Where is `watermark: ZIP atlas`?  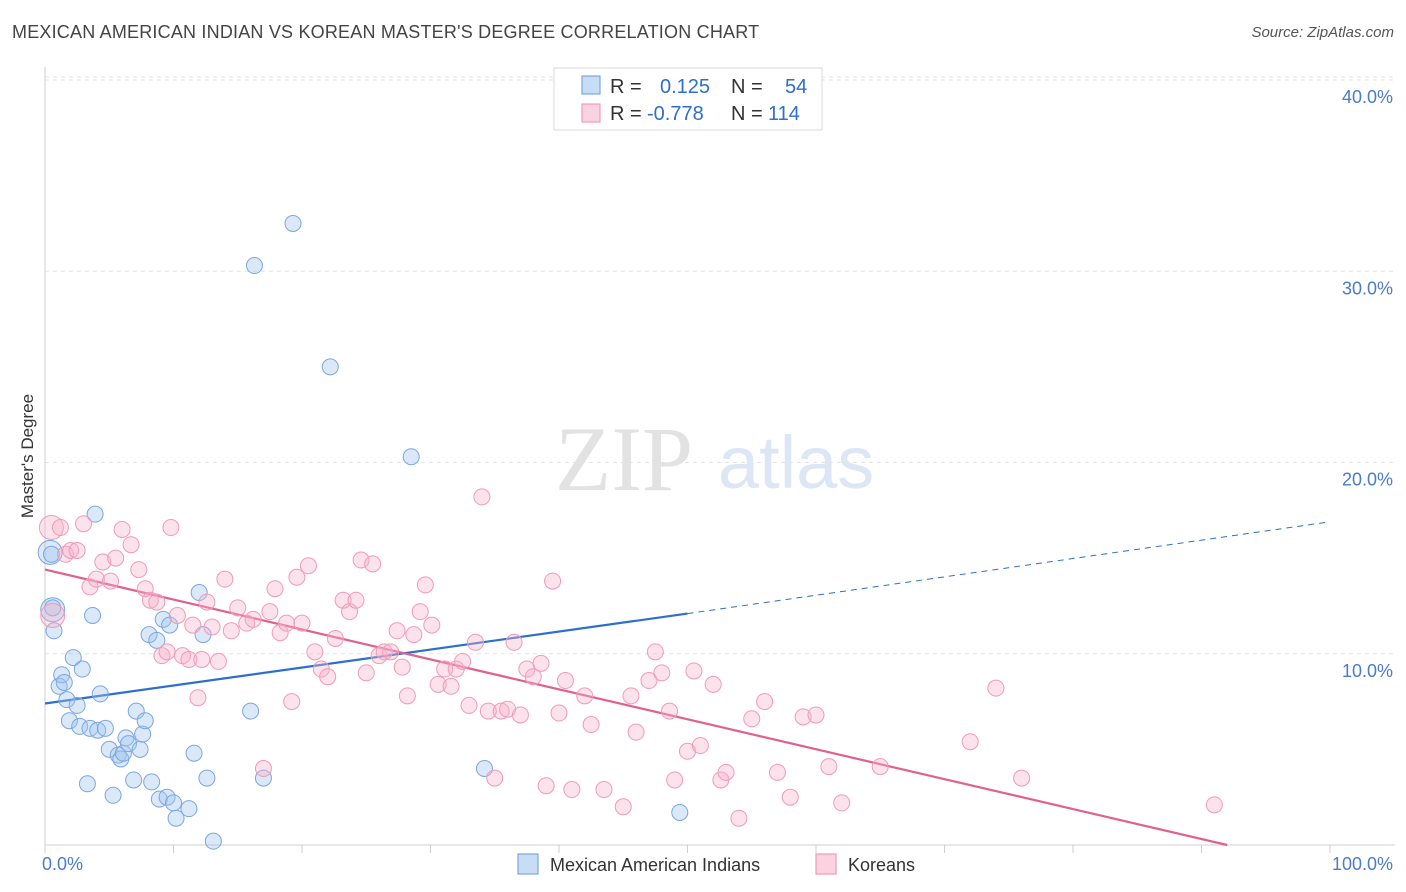
watermark: ZIP atlas is located at coordinates (714, 459).